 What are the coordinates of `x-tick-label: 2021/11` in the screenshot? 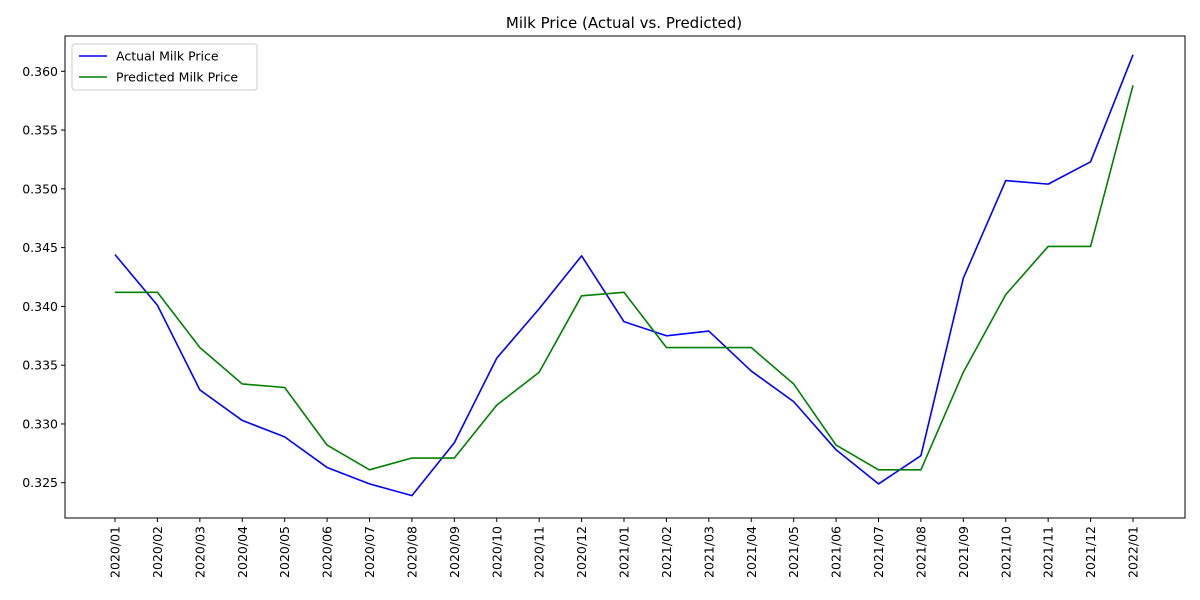 It's located at (1048, 552).